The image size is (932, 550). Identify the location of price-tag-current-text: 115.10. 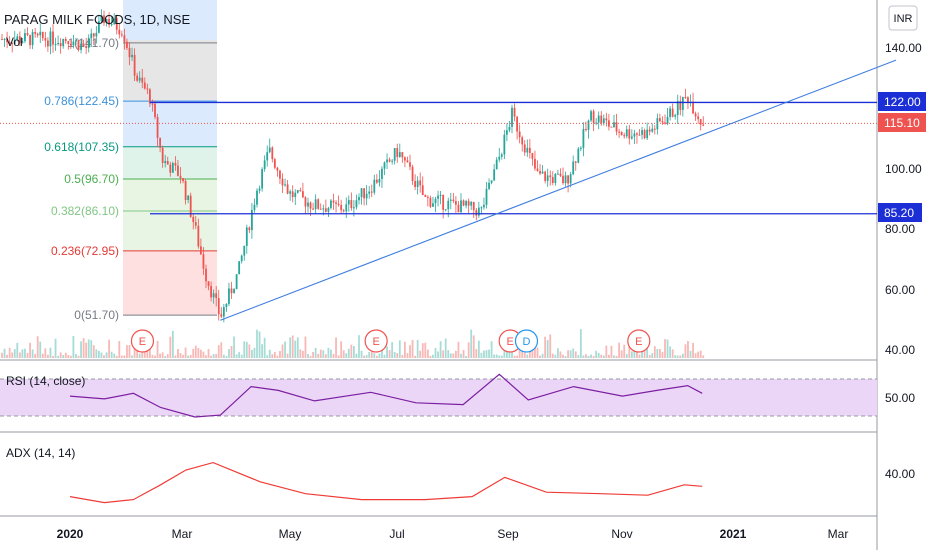
(902, 123).